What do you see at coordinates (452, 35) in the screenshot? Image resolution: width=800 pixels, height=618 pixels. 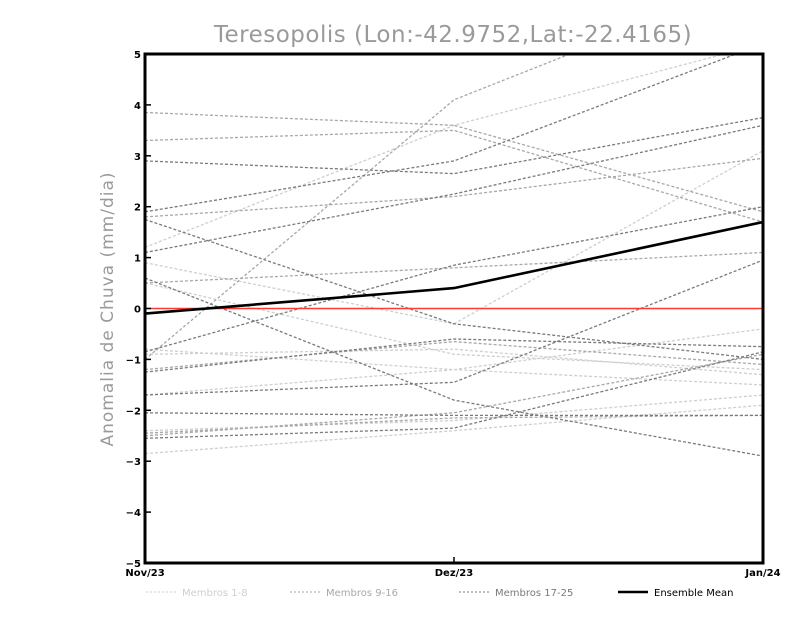 I see `chart-title: Teresopolis (Lon:-42.9752,Lat:-22.4165)` at bounding box center [452, 35].